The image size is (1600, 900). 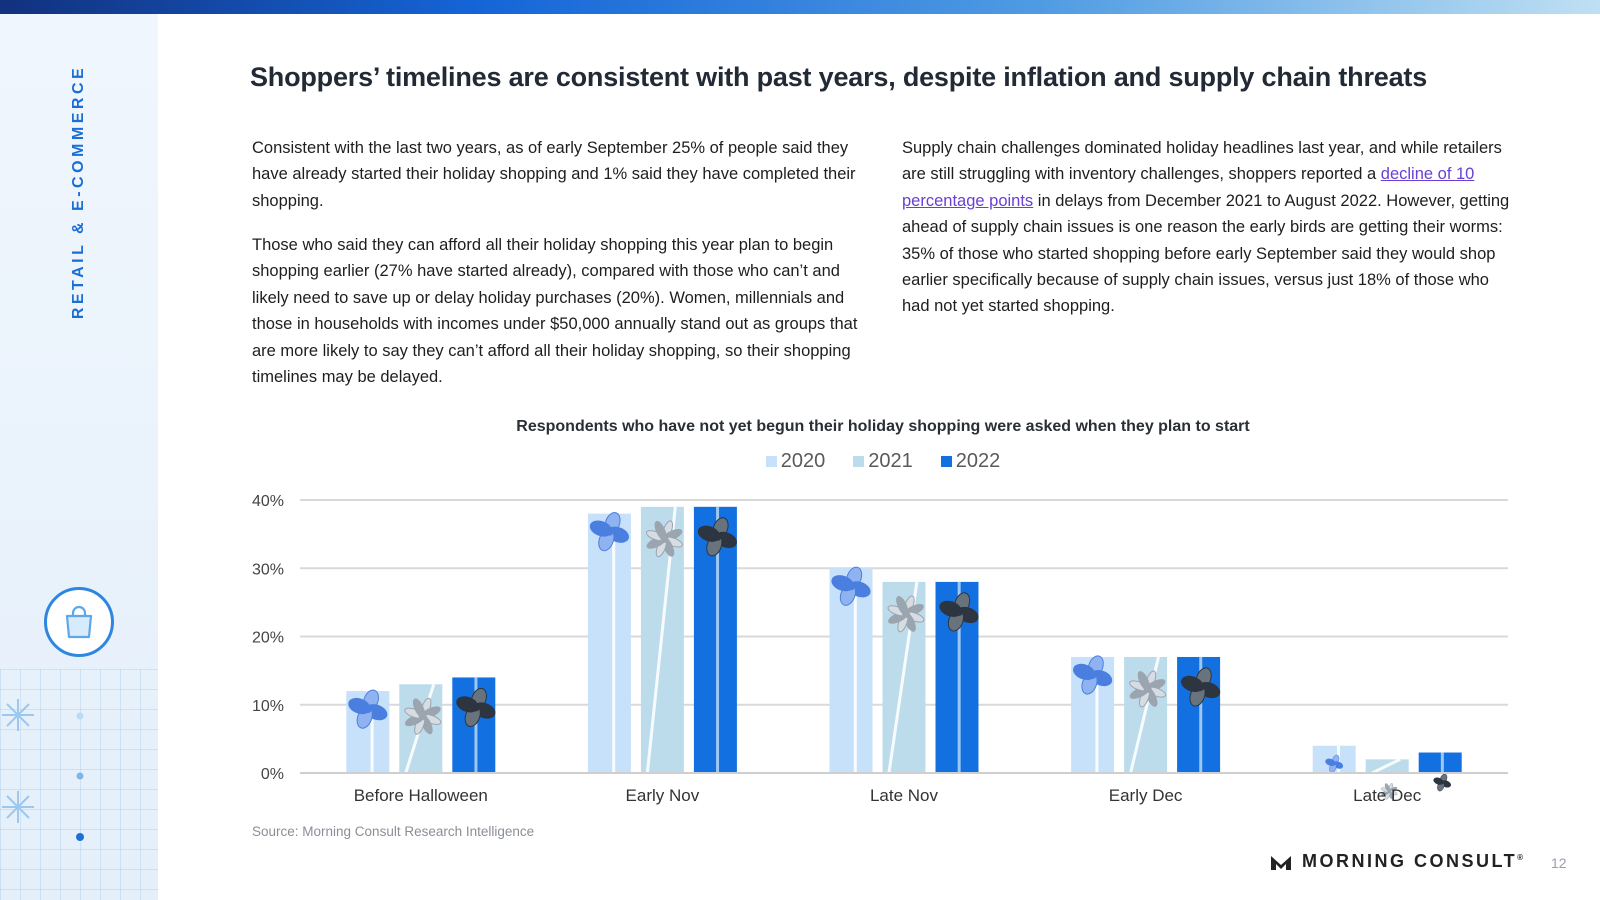 I want to click on y-tick-label: 30%, so click(x=268, y=569).